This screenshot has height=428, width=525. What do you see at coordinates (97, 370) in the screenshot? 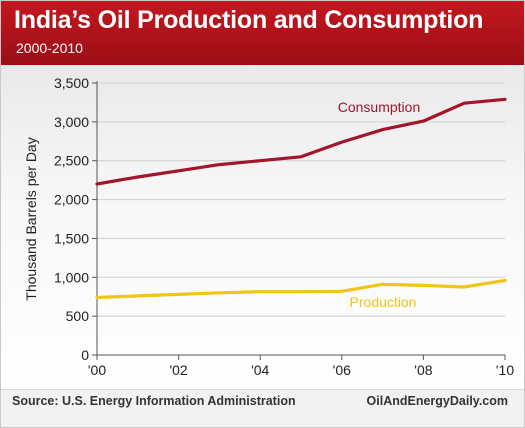
I see `x-tick-label: '00` at bounding box center [97, 370].